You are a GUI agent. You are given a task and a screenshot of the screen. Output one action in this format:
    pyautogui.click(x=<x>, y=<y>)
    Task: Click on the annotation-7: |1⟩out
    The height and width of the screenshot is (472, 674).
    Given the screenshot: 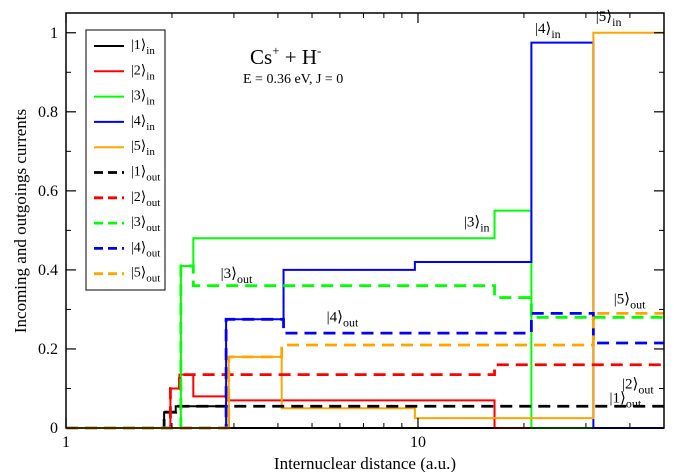 What is the action you would take?
    pyautogui.click(x=625, y=400)
    